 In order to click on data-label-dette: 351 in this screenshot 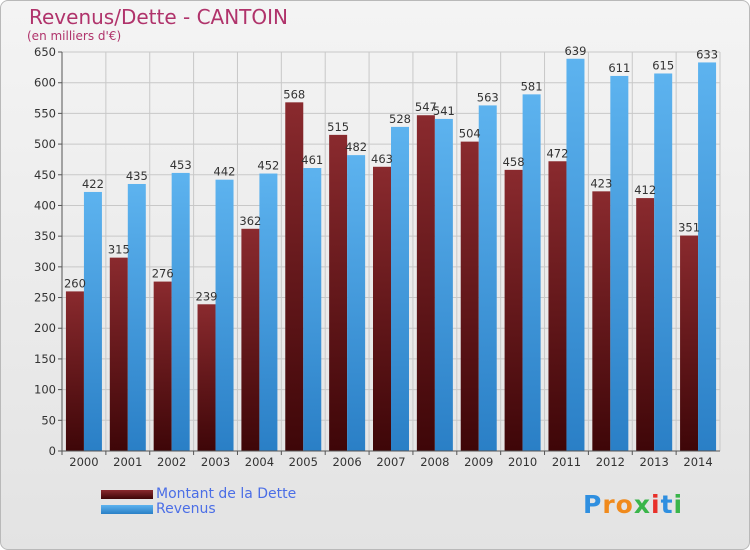, I will do `click(689, 228)`.